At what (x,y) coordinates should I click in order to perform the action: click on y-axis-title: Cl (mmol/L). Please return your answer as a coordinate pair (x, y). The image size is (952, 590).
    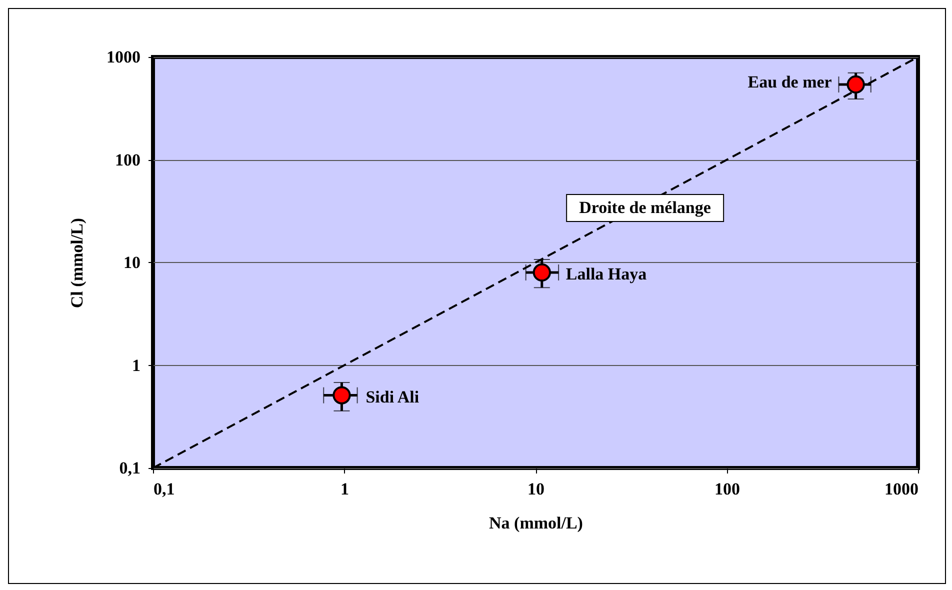
    Looking at the image, I should click on (77, 263).